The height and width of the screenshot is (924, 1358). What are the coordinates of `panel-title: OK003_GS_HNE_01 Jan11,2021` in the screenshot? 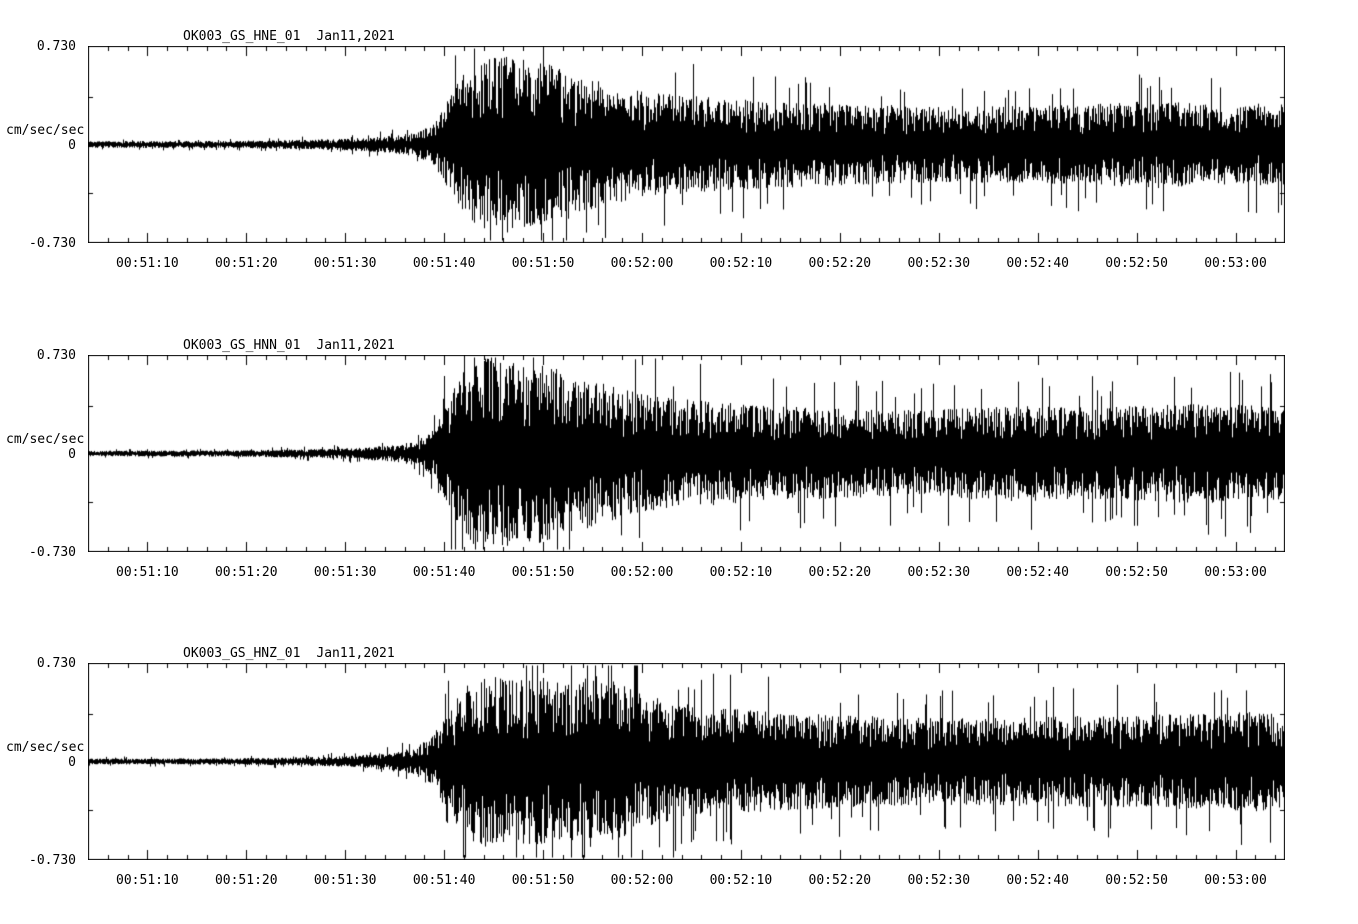 It's located at (289, 36).